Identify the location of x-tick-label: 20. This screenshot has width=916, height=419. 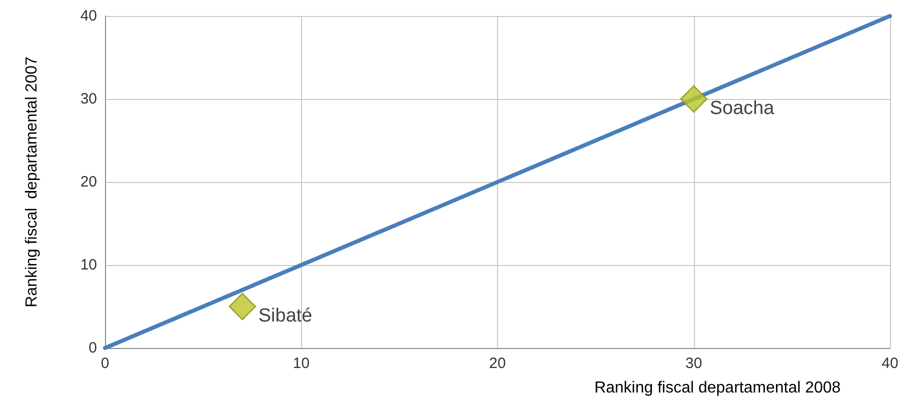
(497, 363).